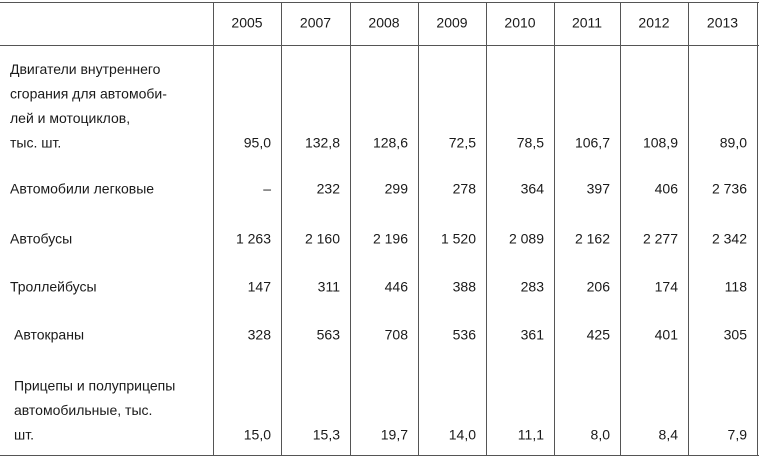 Image resolution: width=759 pixels, height=459 pixels. I want to click on year-header: 2010, so click(519, 23).